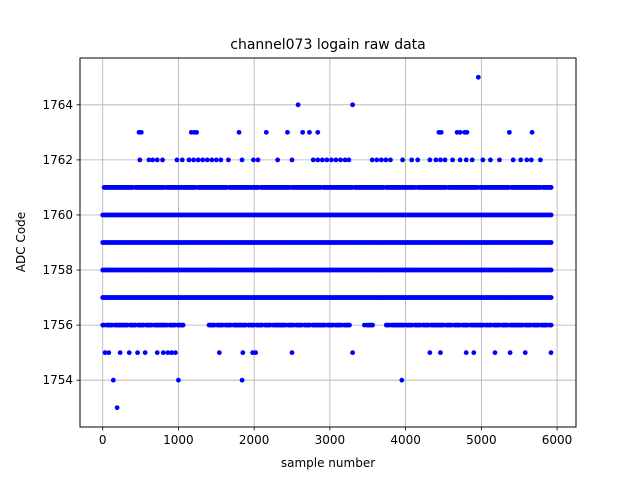 The height and width of the screenshot is (480, 640). I want to click on y-tick-label: 1756, so click(57, 325).